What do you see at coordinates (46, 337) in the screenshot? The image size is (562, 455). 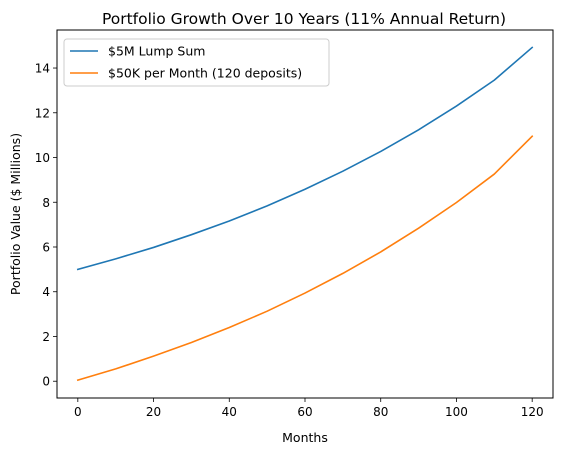 I see `y-tick-label: 2` at bounding box center [46, 337].